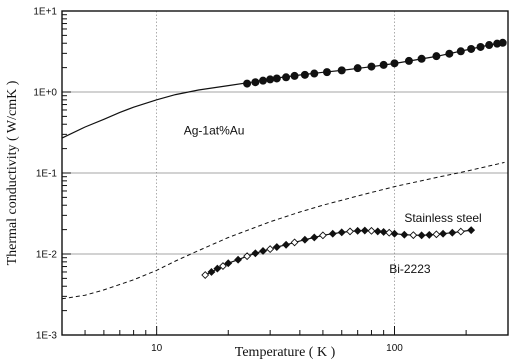 Image resolution: width=517 pixels, height=361 pixels. Describe the element at coordinates (214, 130) in the screenshot. I see `annotation-label: Ag-1at%Au` at that location.